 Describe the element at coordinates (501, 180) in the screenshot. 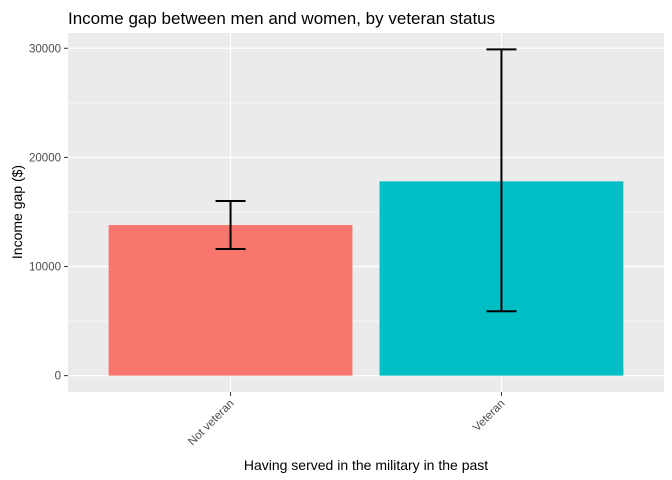

I see `error-bar-veteran` at that location.